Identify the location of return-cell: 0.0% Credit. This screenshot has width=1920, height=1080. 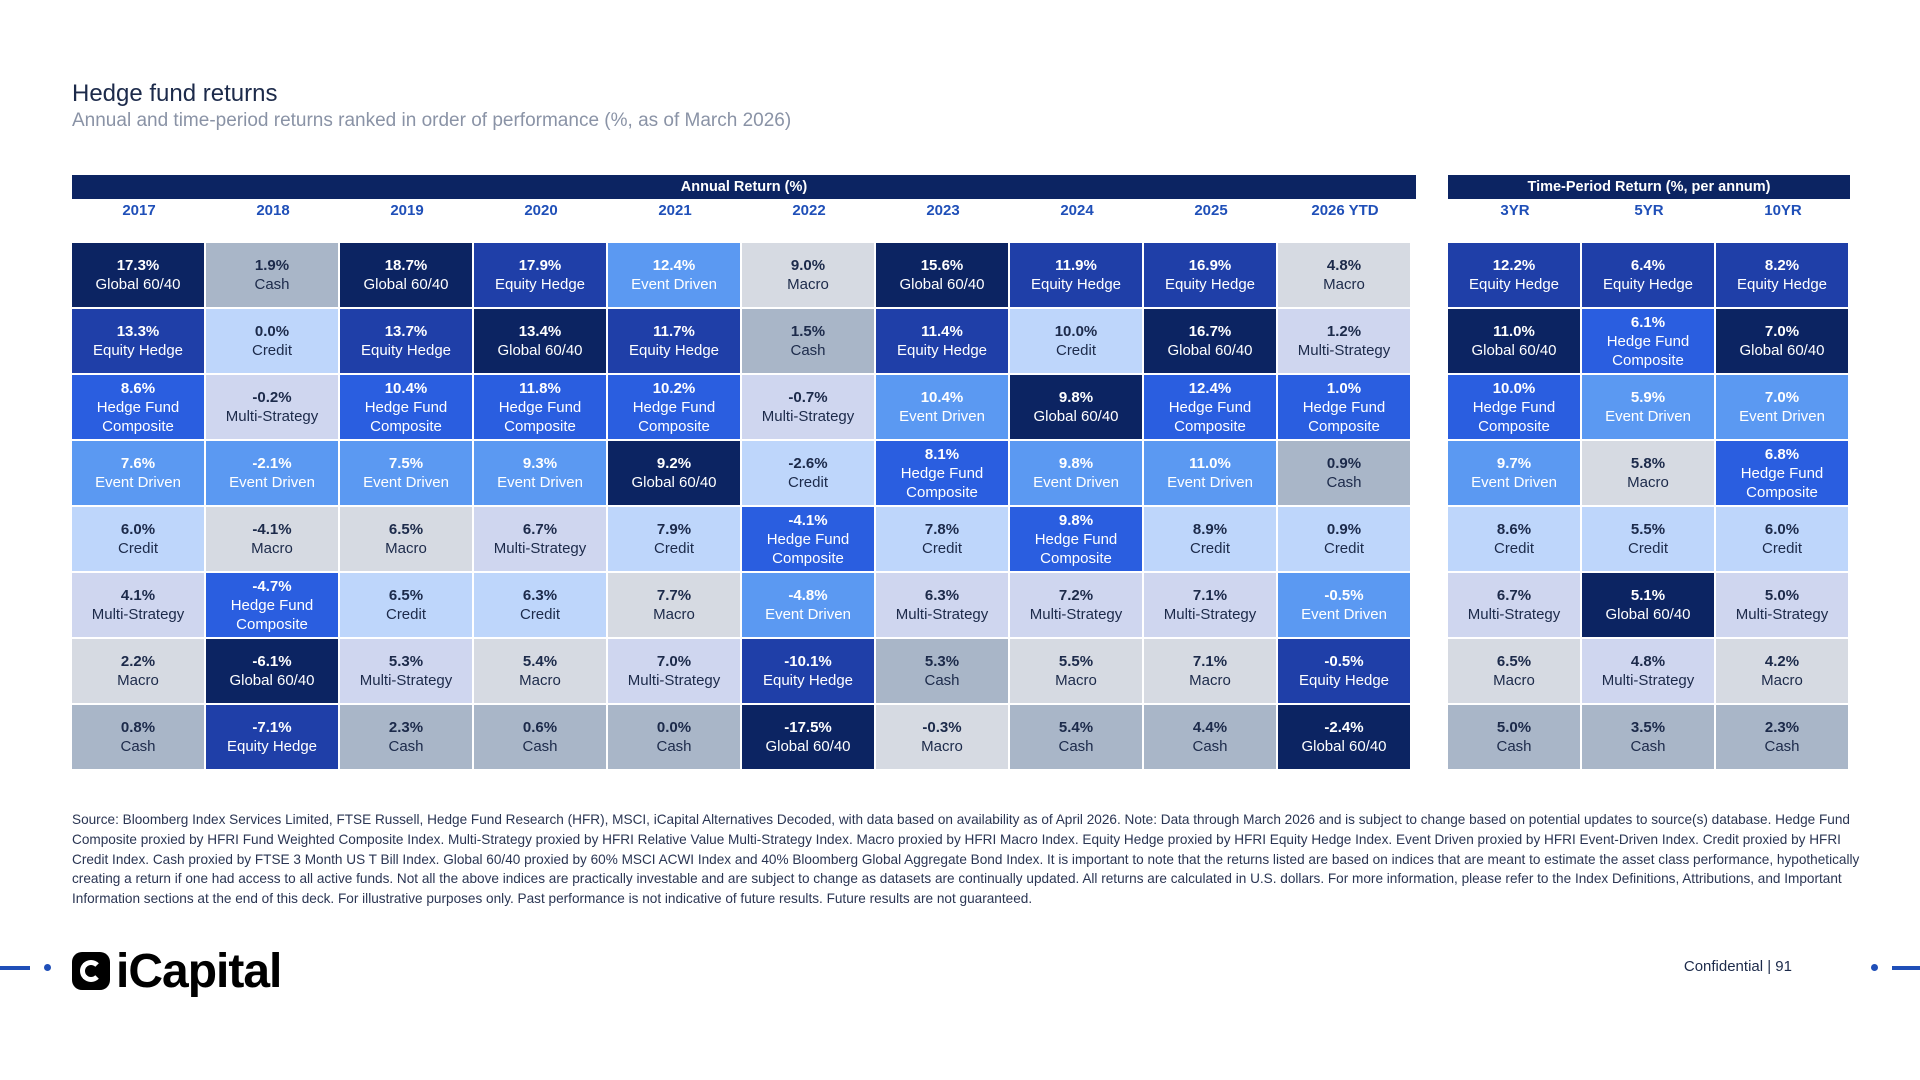
(273, 342).